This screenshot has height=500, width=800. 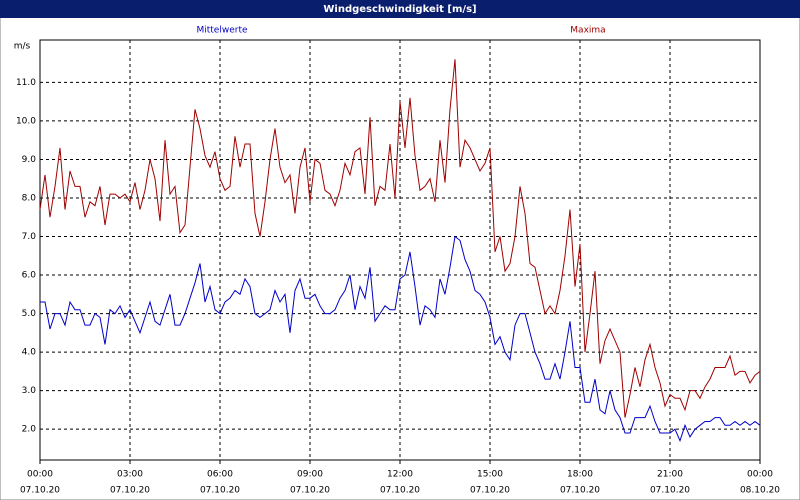 What do you see at coordinates (29, 314) in the screenshot?
I see `y-tick-label: 5.0` at bounding box center [29, 314].